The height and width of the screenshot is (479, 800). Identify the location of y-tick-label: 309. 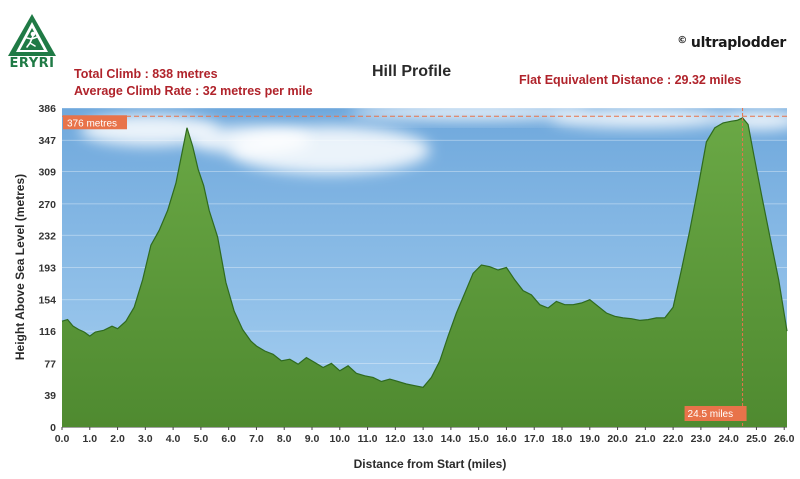
(47, 173).